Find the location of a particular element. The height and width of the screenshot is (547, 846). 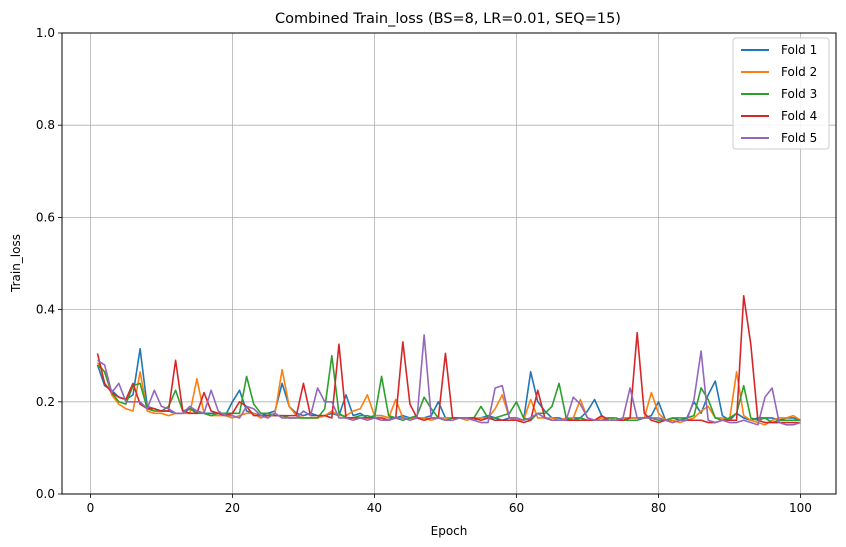

legend-label-fold-3: Fold 3 is located at coordinates (799, 94).